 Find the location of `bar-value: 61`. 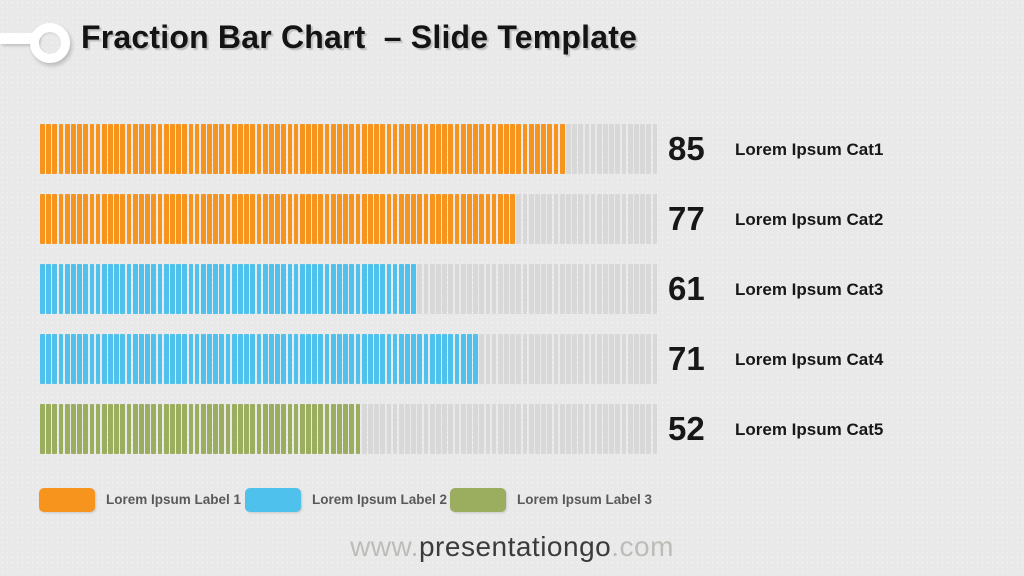

bar-value: 61 is located at coordinates (686, 288).